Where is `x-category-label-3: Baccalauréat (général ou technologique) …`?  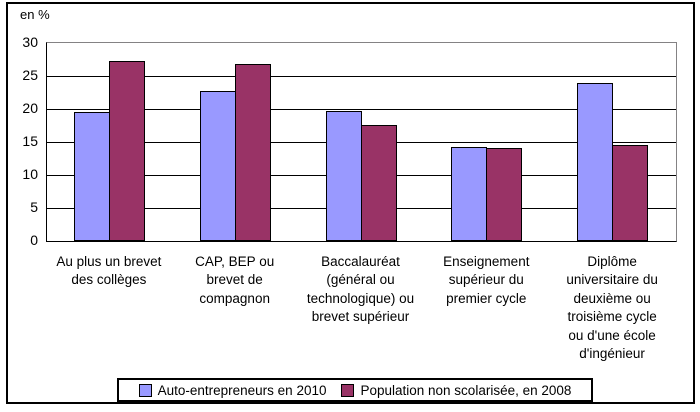
x-category-label-3: Baccalauréat (général ou technologique) … is located at coordinates (360, 289).